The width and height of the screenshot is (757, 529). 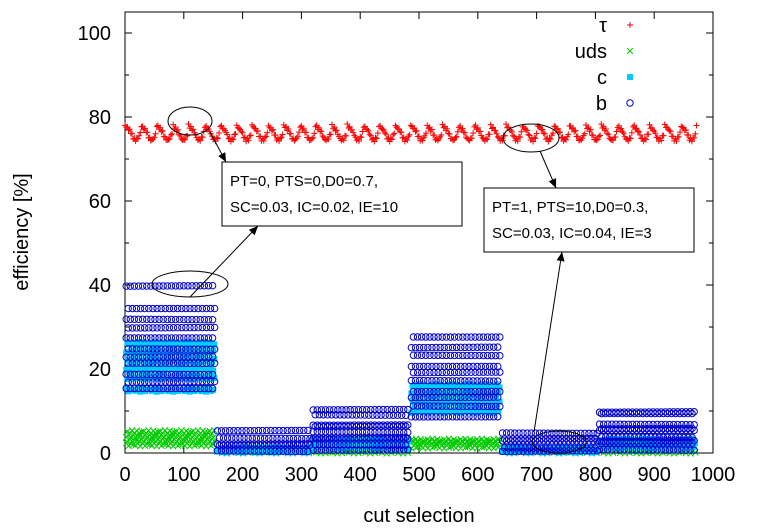 What do you see at coordinates (603, 26) in the screenshot?
I see `legend-label: τ` at bounding box center [603, 26].